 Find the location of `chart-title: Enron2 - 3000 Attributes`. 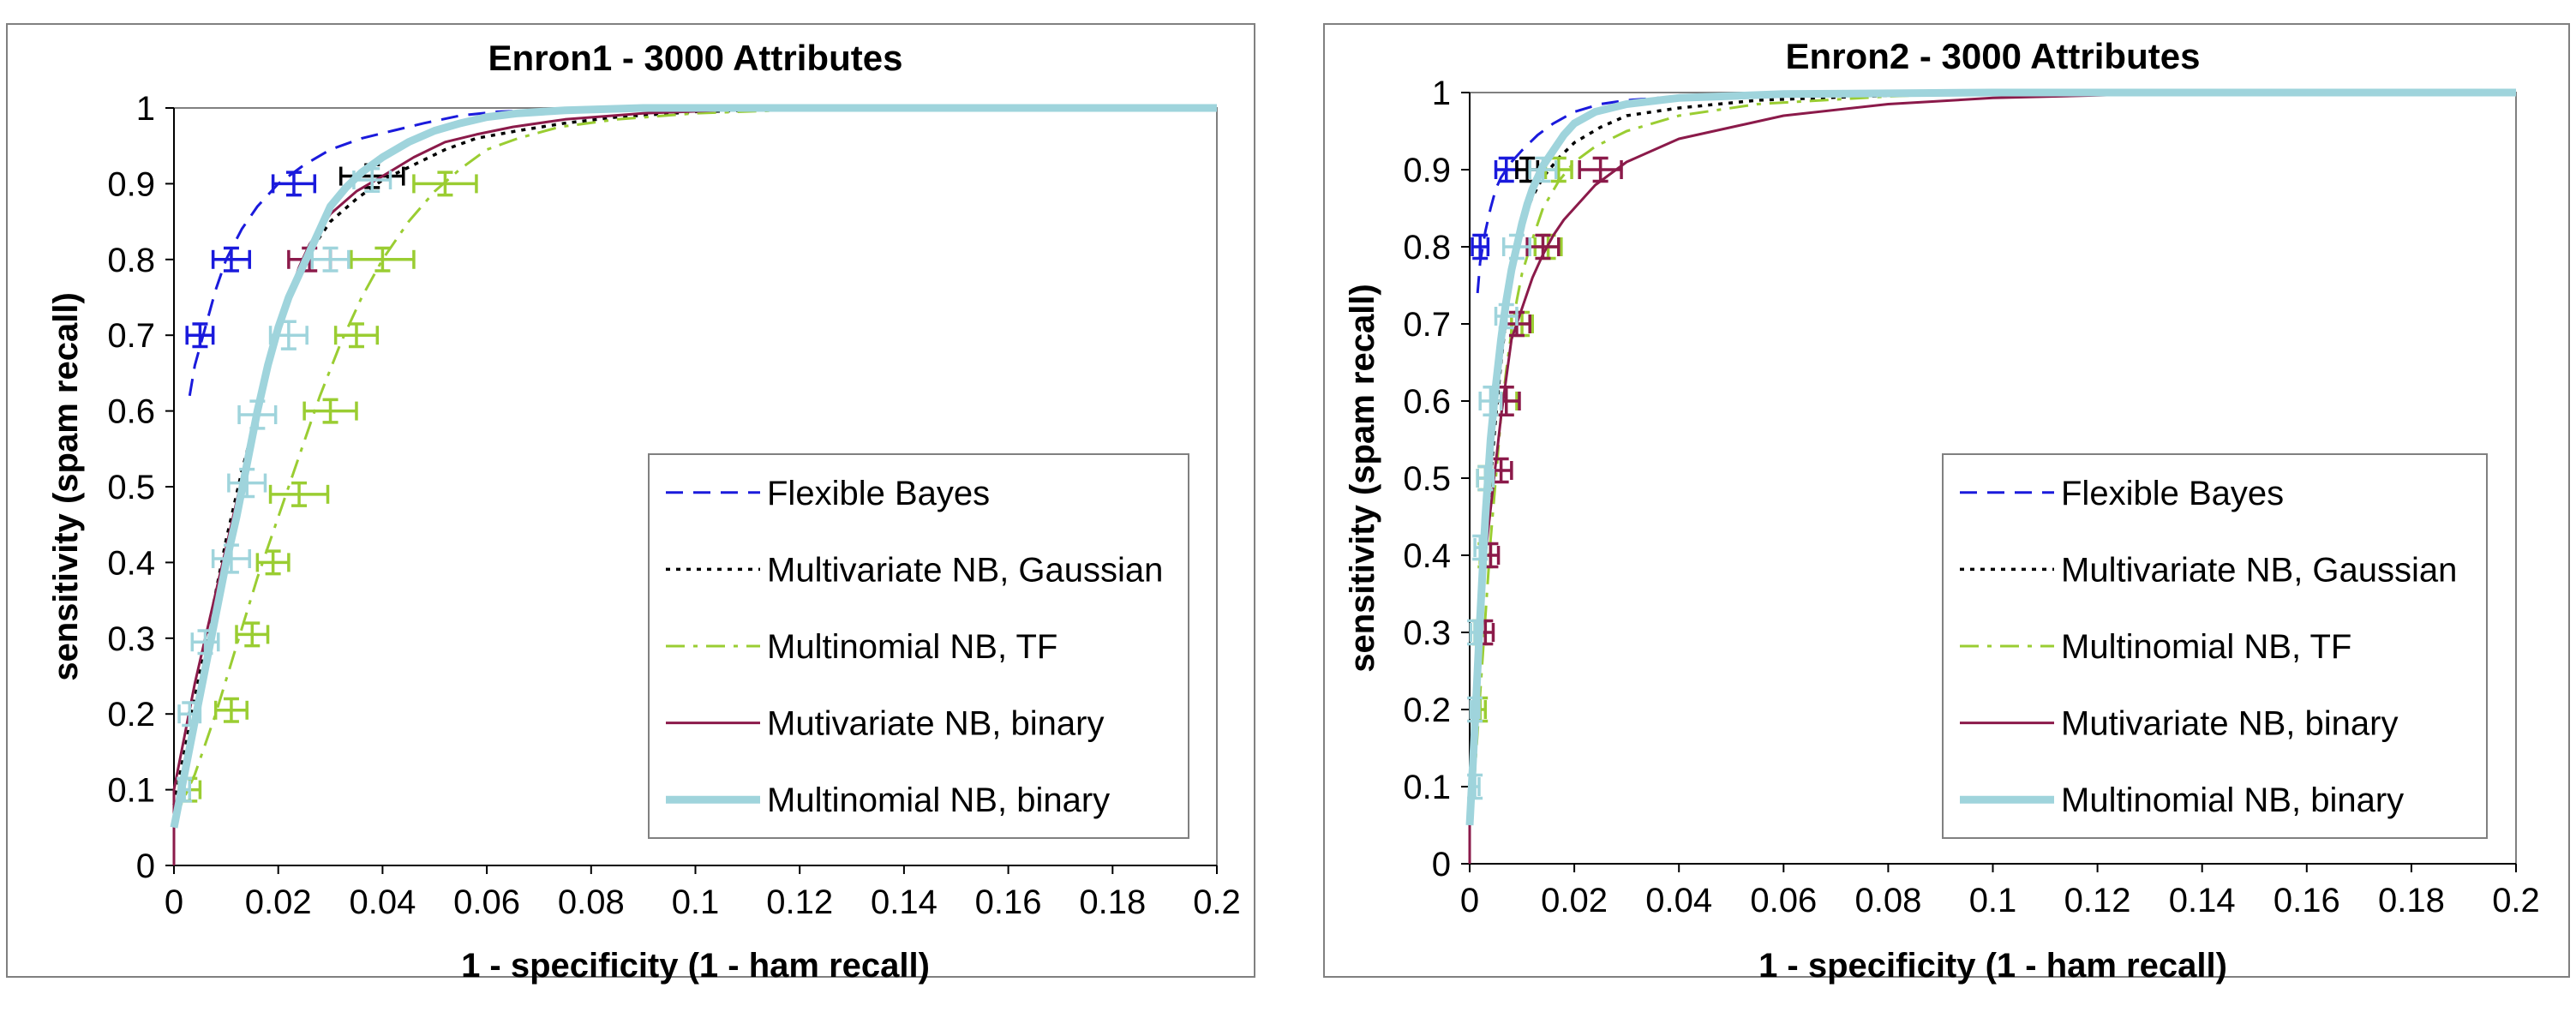

chart-title: Enron2 - 3000 Attributes is located at coordinates (1993, 56).